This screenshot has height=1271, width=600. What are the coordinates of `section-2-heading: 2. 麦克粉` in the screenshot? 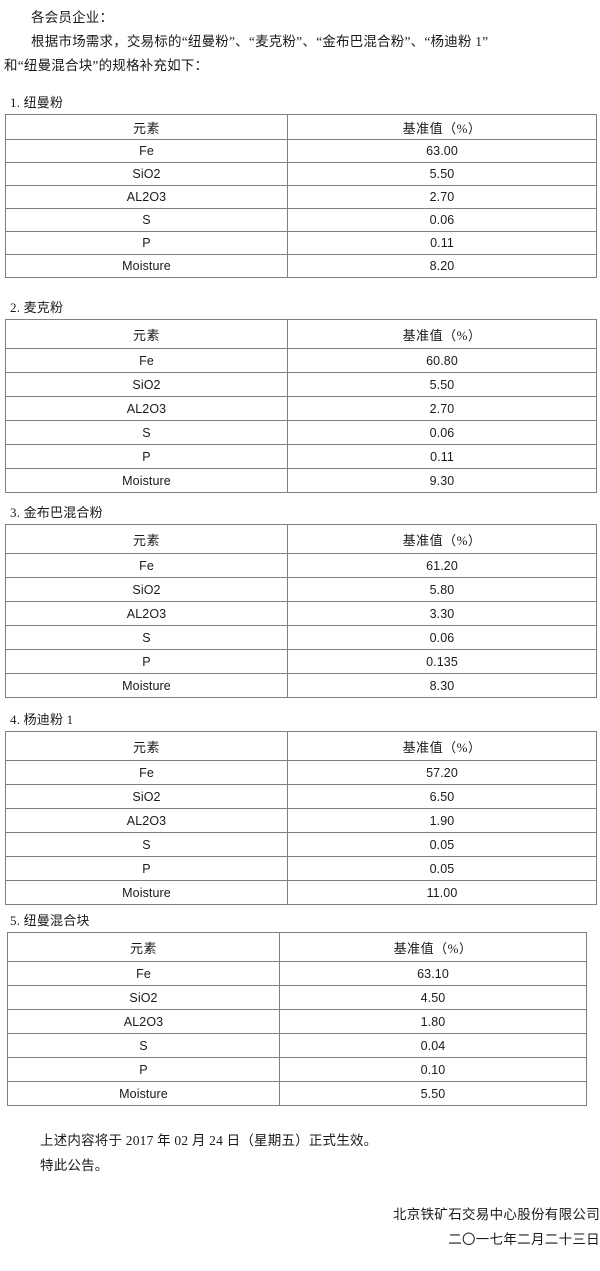 It's located at (37, 307).